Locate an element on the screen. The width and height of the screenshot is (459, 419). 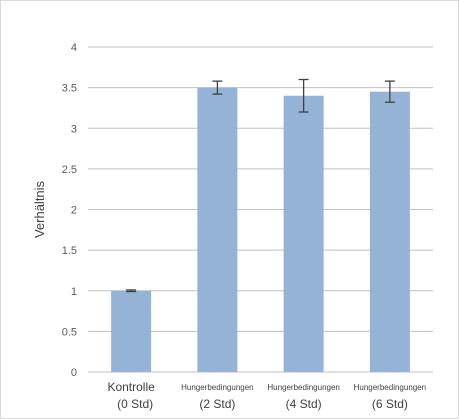
y-tick-label: 0.5 is located at coordinates (69, 332).